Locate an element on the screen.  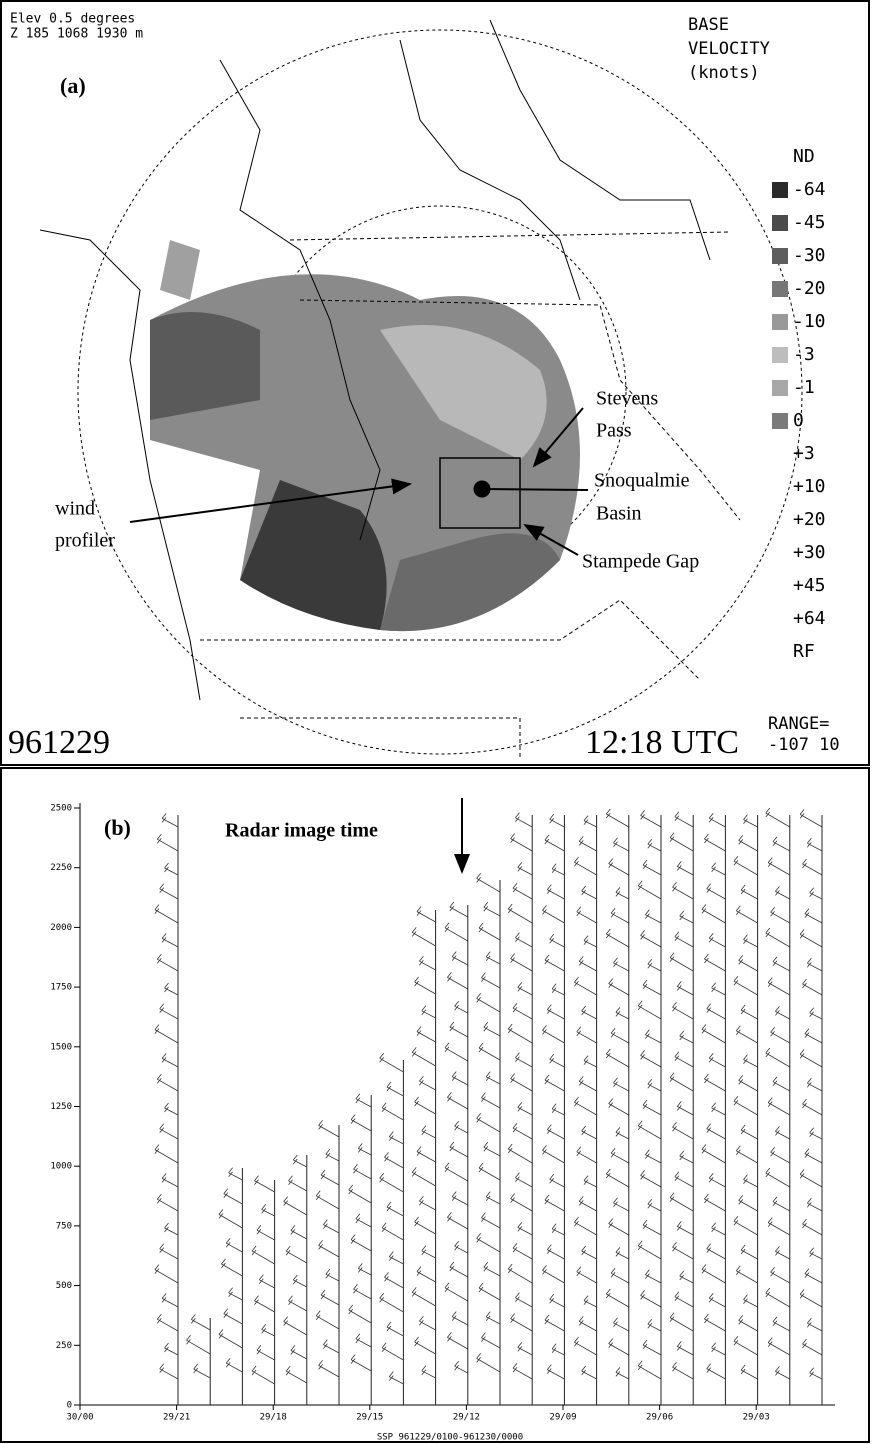
legend-title: VELOCITY is located at coordinates (729, 49).